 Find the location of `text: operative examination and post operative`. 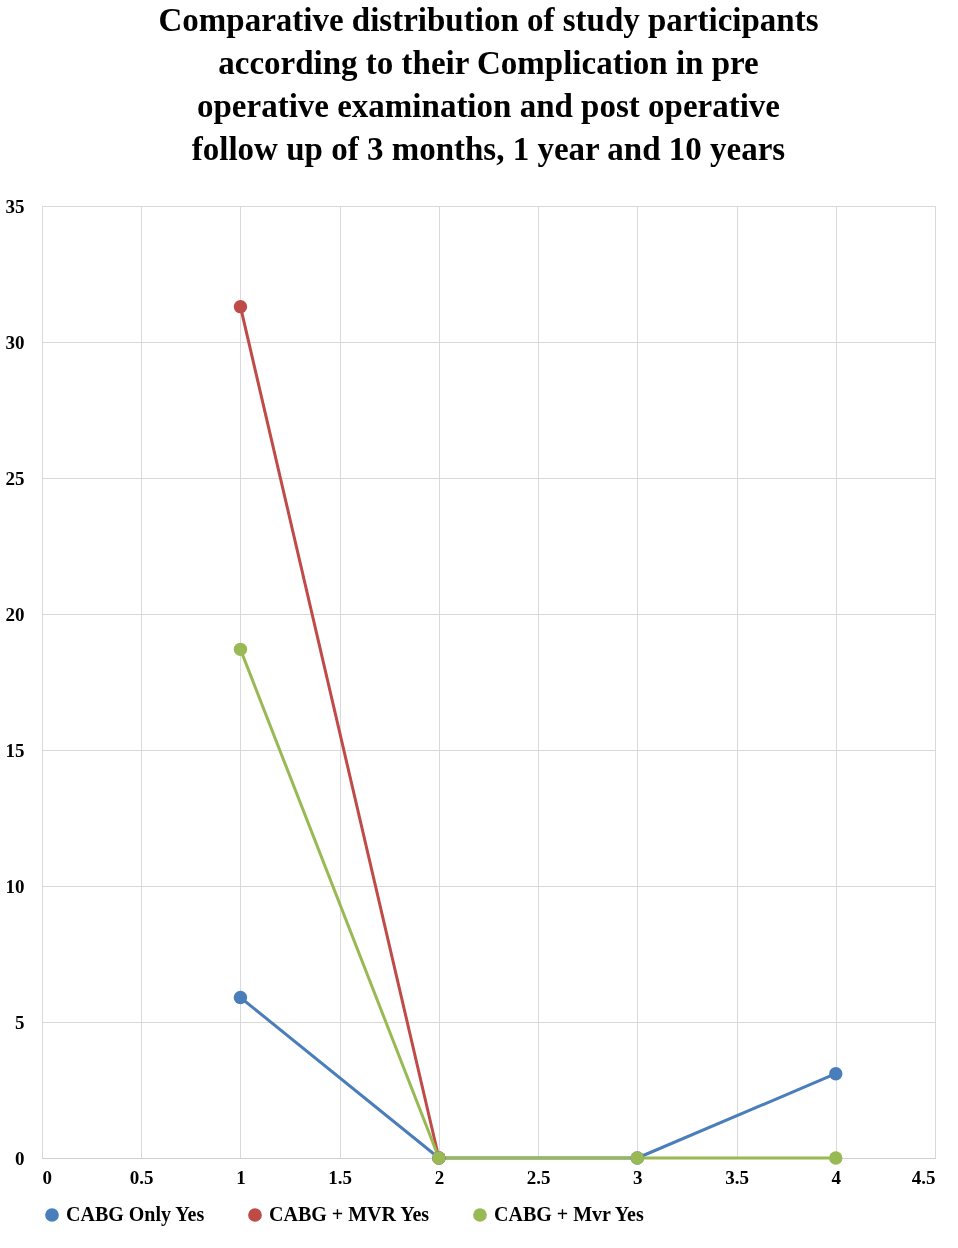

text: operative examination and post operative is located at coordinates (488, 106).